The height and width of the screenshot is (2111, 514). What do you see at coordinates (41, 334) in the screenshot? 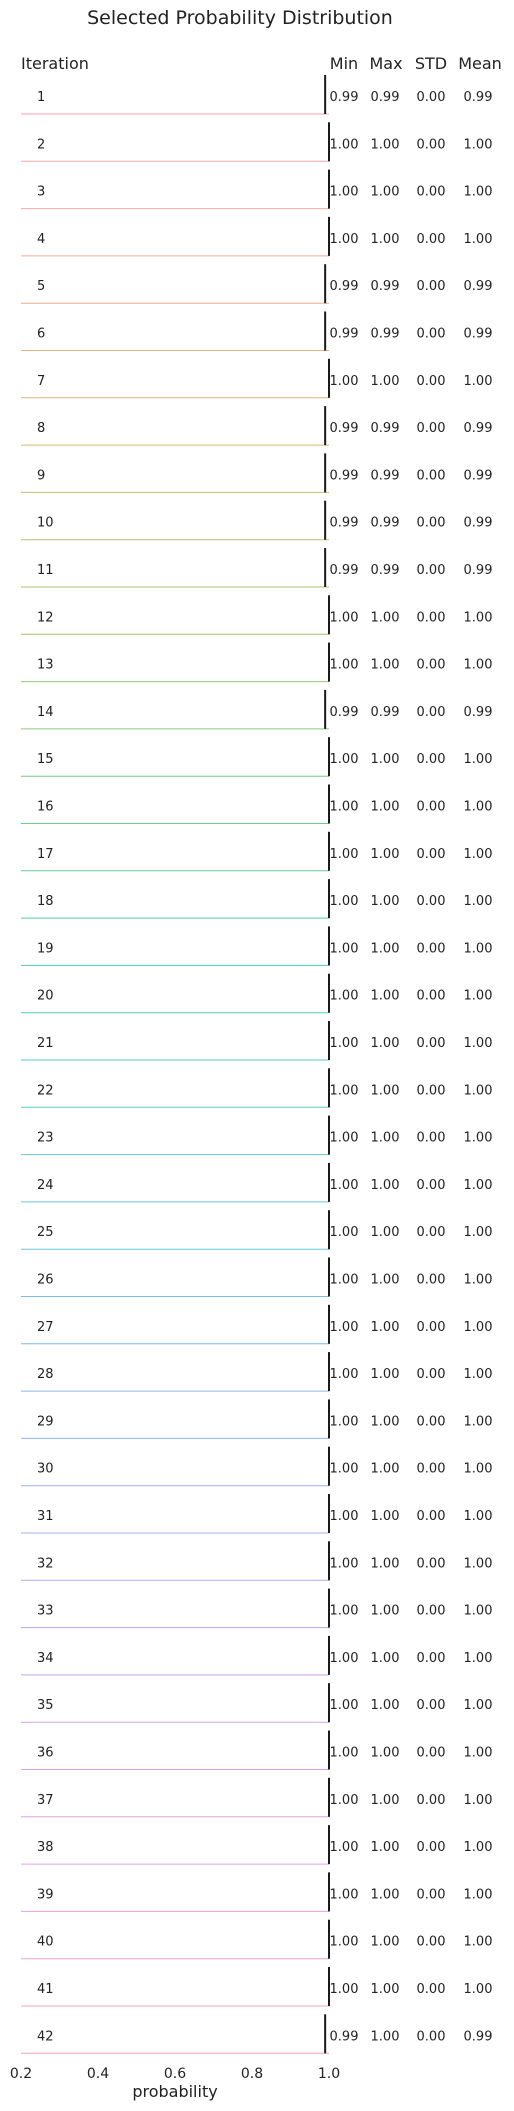
I see `iteration-label: 6` at bounding box center [41, 334].